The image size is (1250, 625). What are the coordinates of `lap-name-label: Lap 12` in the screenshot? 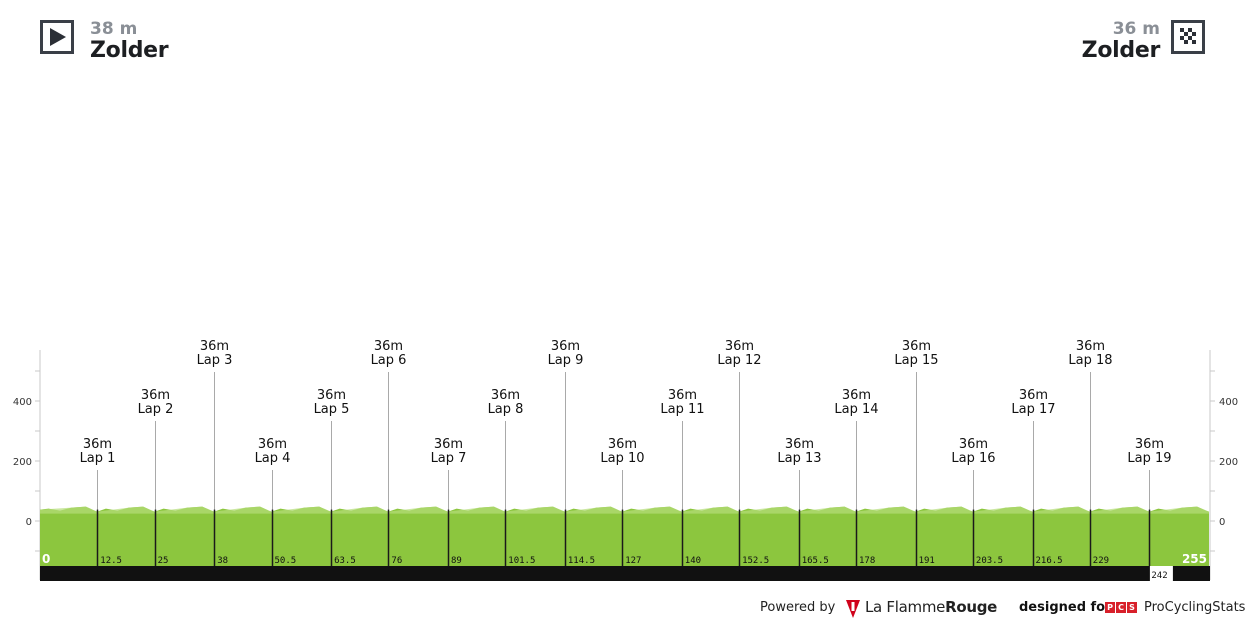 It's located at (739, 360).